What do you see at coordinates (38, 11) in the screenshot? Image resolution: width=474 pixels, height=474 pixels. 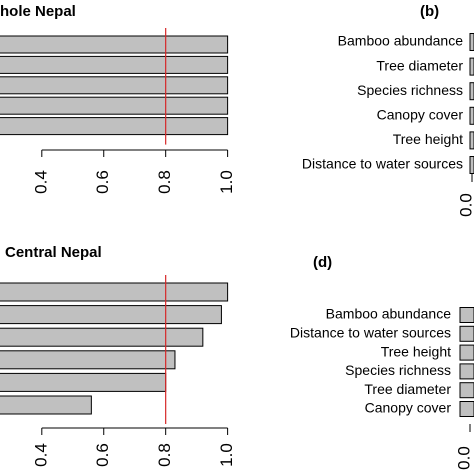 I see `panel-title: hole Nepal` at bounding box center [38, 11].